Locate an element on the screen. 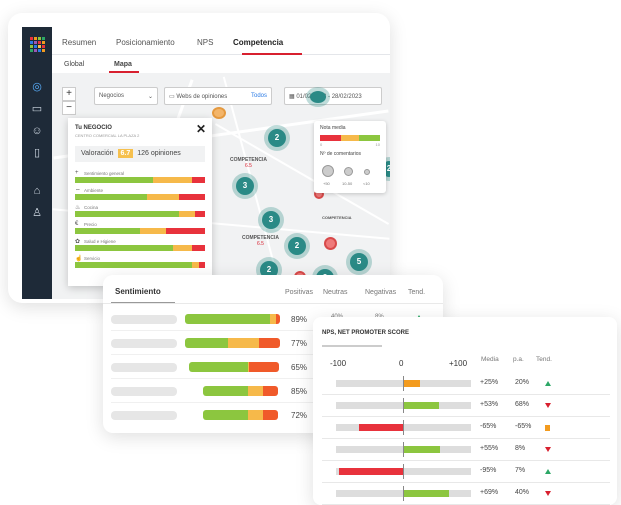 The width and height of the screenshot is (621, 505). sentimiento-row: 65% is located at coordinates (276, 367).